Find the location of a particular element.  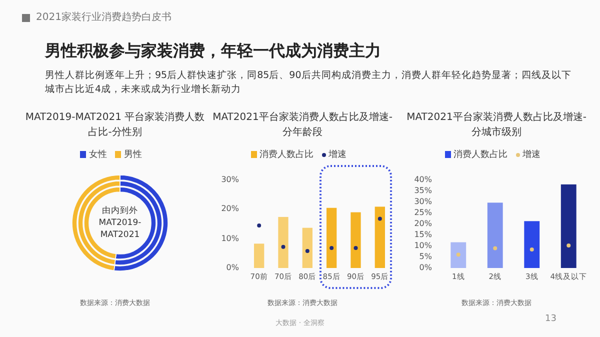

y-tick-label: 25% is located at coordinates (422, 213).